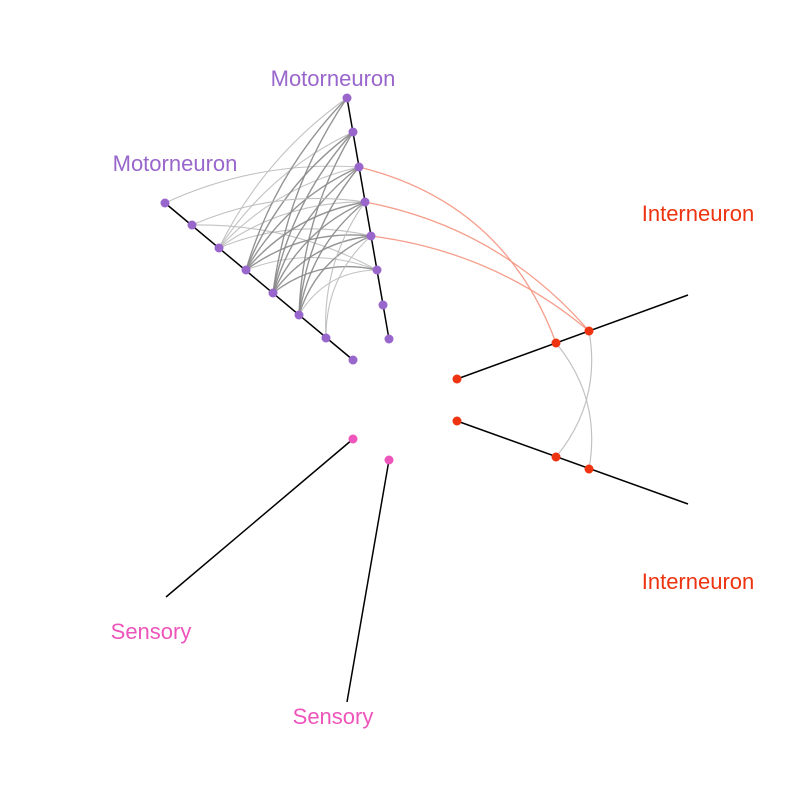 The height and width of the screenshot is (800, 800). I want to click on axis-line-motor_b, so click(368, 218).